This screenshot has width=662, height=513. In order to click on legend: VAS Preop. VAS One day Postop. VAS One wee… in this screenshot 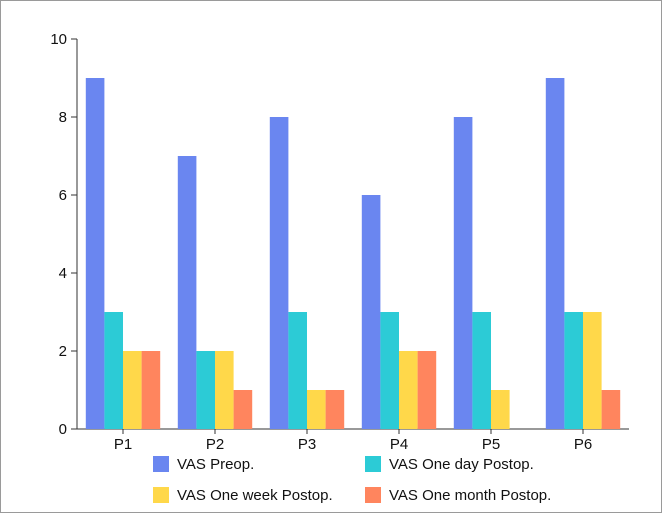, I will do `click(352, 480)`.